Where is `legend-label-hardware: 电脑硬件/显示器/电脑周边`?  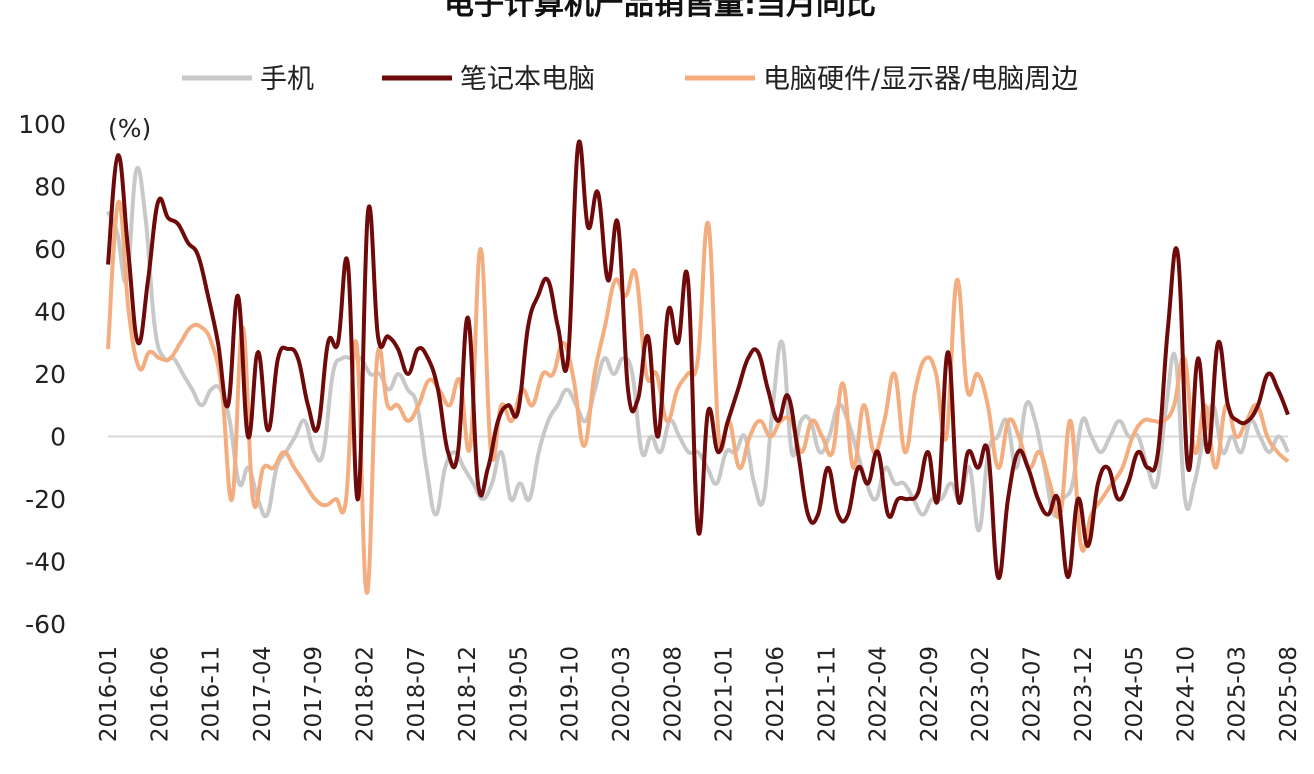
legend-label-hardware: 电脑硬件/显示器/电脑周边 is located at coordinates (920, 79).